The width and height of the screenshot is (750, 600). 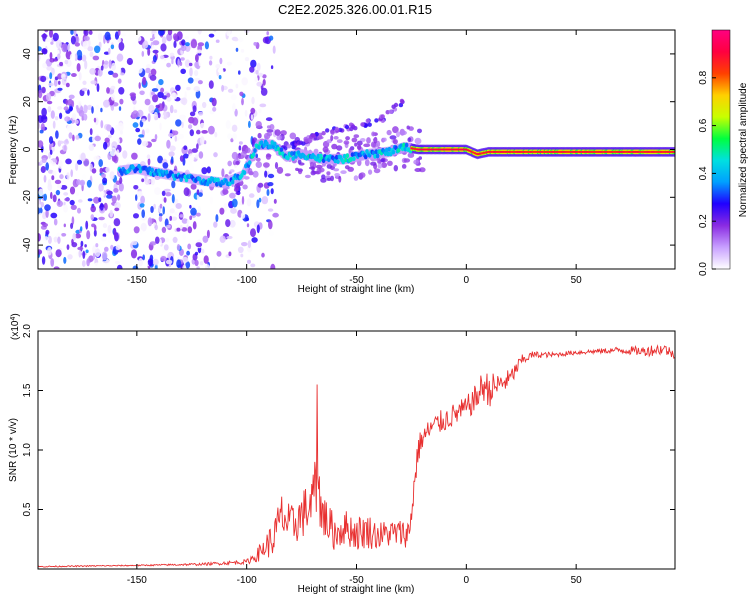 I want to click on spectrogram-y-label: Frequency (Hz), so click(x=13, y=150).